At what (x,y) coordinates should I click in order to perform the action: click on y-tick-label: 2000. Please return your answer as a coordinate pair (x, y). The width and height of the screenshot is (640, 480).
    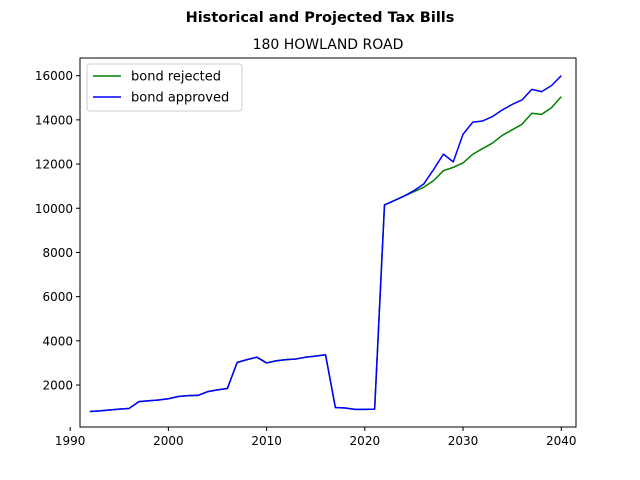
    Looking at the image, I should click on (57, 386).